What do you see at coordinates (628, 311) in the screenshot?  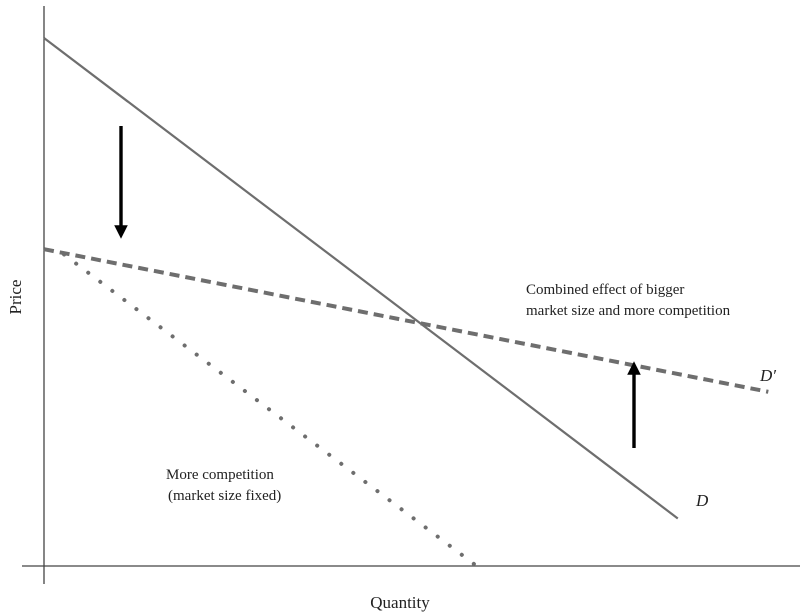 I see `annotation-combined-effect-line-2: market size and more competition` at bounding box center [628, 311].